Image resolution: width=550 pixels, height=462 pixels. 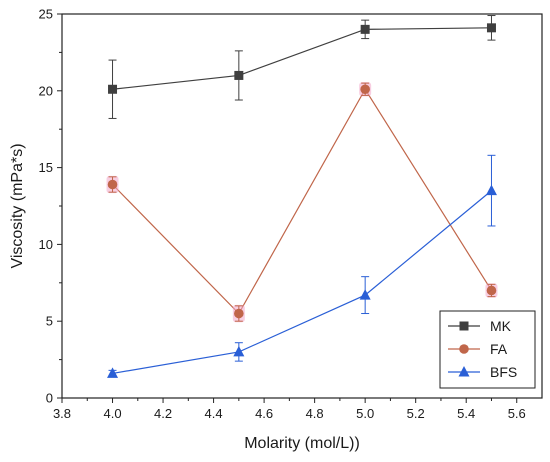 What do you see at coordinates (517, 413) in the screenshot?
I see `x-tick-label: 5.6` at bounding box center [517, 413].